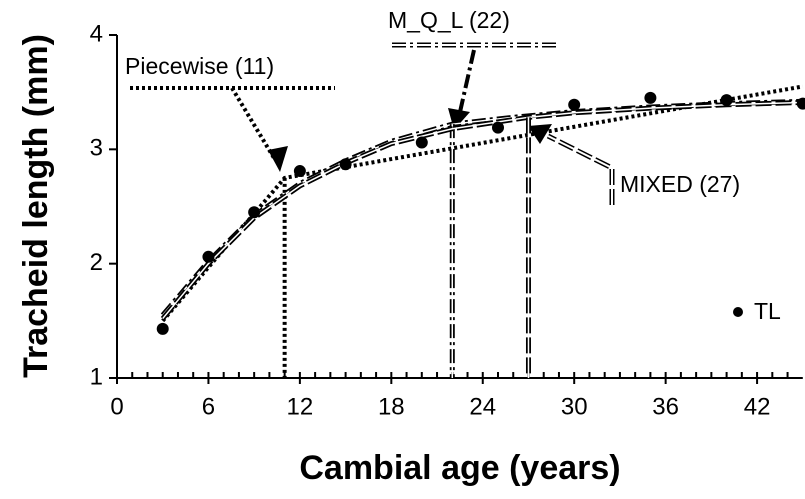  I want to click on annotation: M_Q_L (22), so click(449, 20).